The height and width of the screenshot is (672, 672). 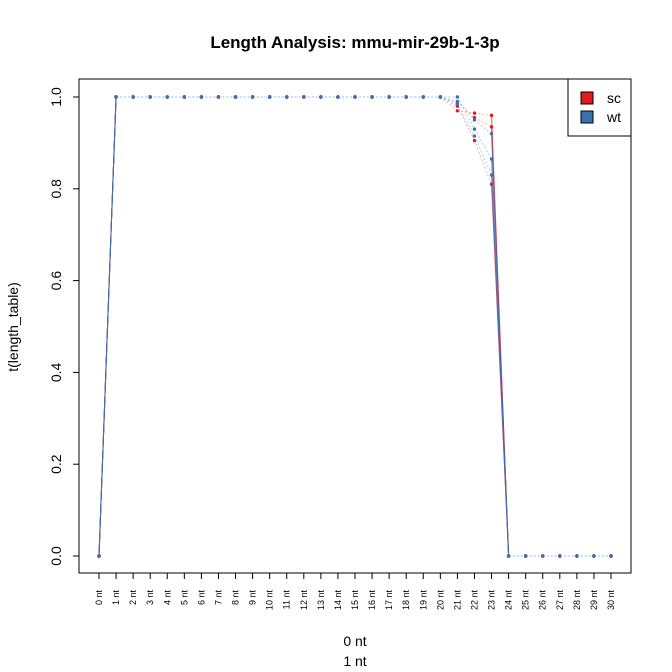 What do you see at coordinates (594, 600) in the screenshot?
I see `x-tick-label: 29 nt` at bounding box center [594, 600].